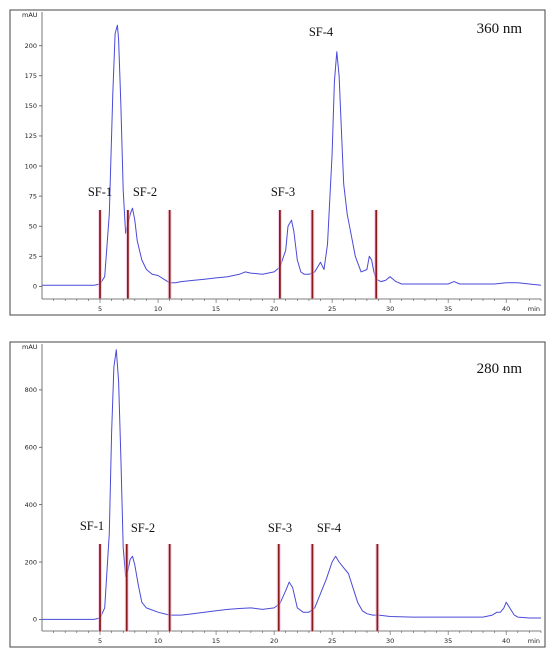 This screenshot has width=550, height=653. What do you see at coordinates (500, 29) in the screenshot?
I see `chart0-wavelength-title: 360 nm` at bounding box center [500, 29].